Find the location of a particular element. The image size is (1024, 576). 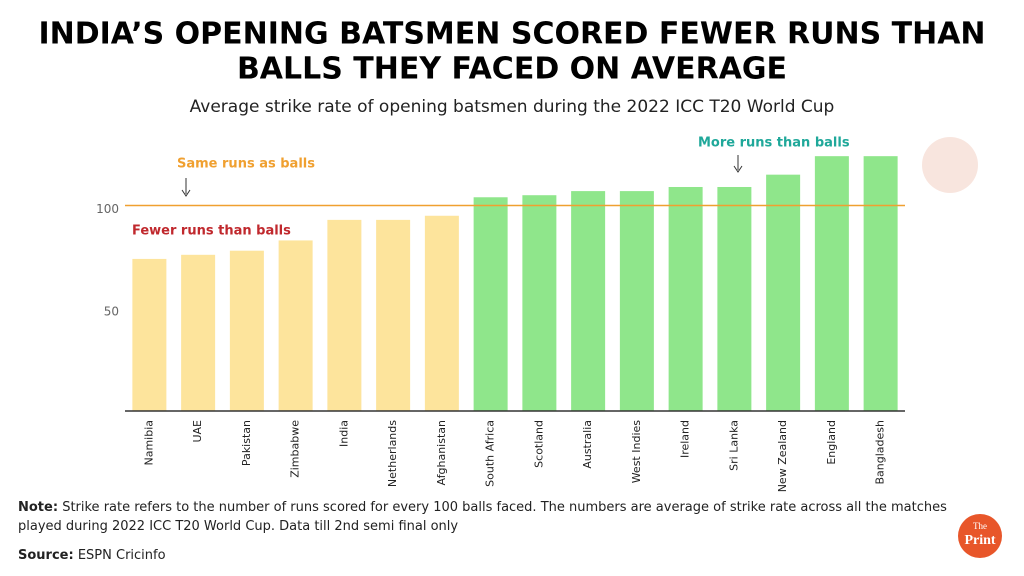

logo-badge is located at coordinates (980, 536).